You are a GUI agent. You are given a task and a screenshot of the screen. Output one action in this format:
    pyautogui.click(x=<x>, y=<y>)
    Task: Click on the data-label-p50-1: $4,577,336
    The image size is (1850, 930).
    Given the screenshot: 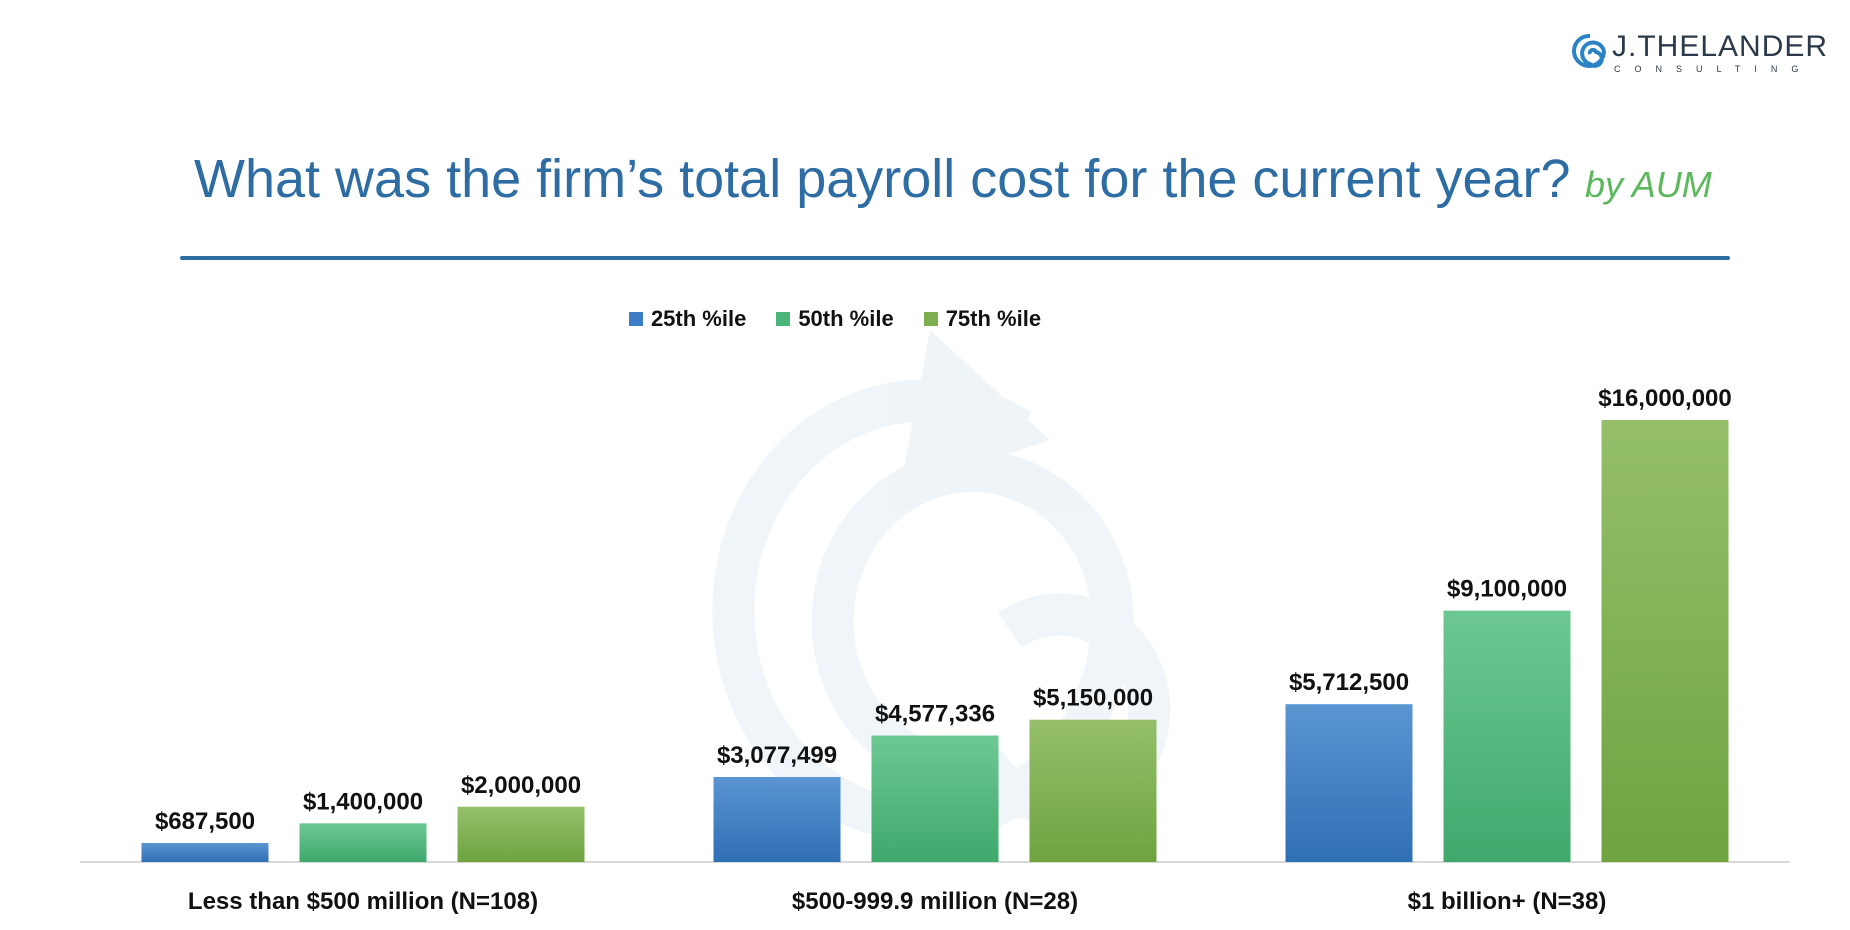 What is the action you would take?
    pyautogui.click(x=935, y=714)
    